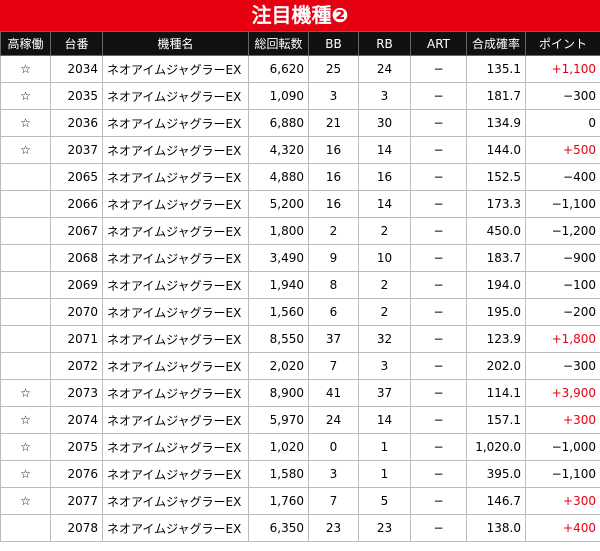 The image size is (600, 551). Describe the element at coordinates (300, 69) in the screenshot. I see `table-row: ☆ 2034 ネオアイムジャグラーEX 6,620 25 24−135.1 +1,100` at that location.